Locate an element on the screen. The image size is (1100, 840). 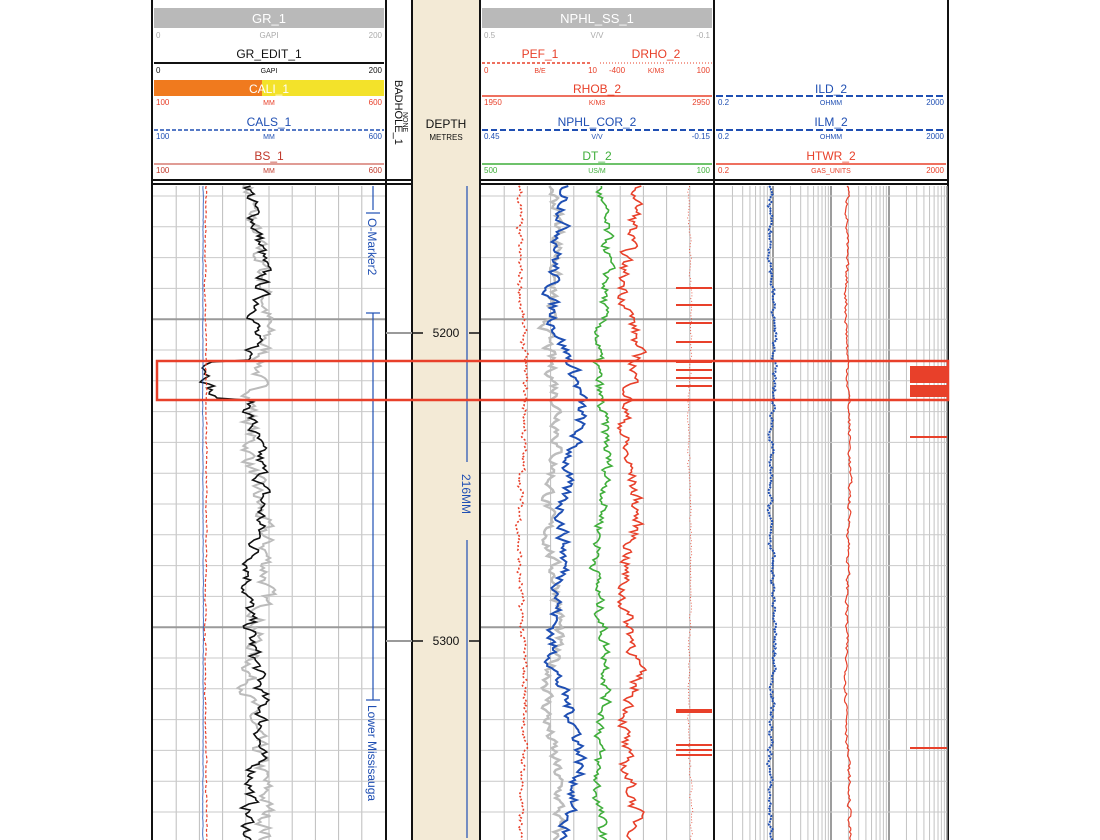
rhob-curve-name: RHOB_2 is located at coordinates (597, 89).